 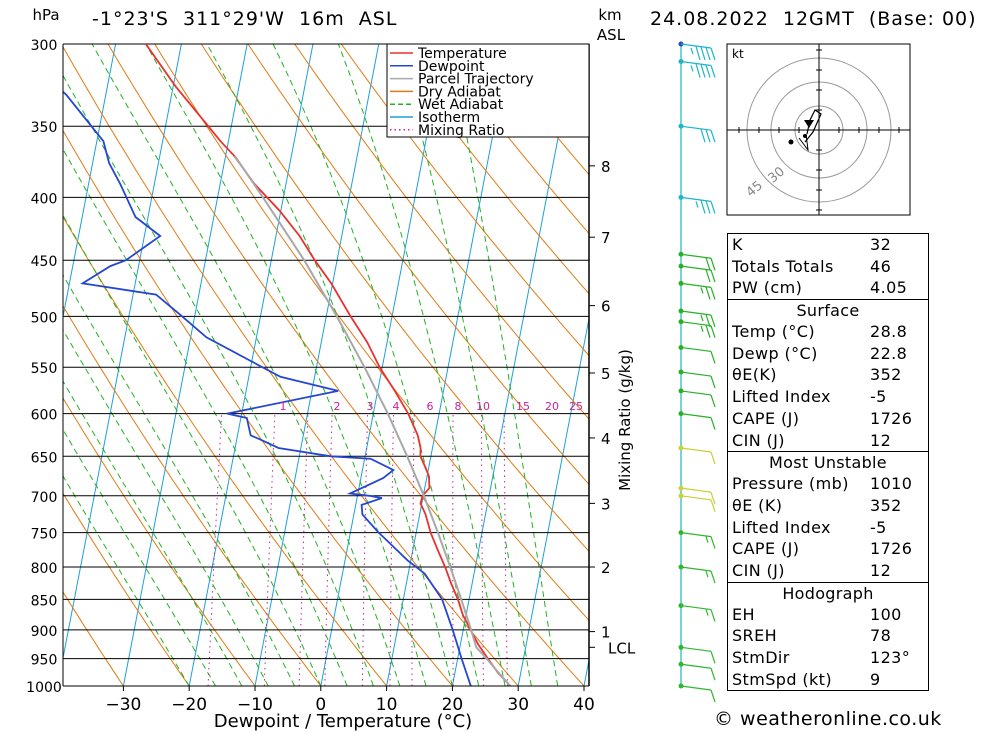 What do you see at coordinates (461, 131) in the screenshot?
I see `legend-entry-label: Mixing Ratio` at bounding box center [461, 131].